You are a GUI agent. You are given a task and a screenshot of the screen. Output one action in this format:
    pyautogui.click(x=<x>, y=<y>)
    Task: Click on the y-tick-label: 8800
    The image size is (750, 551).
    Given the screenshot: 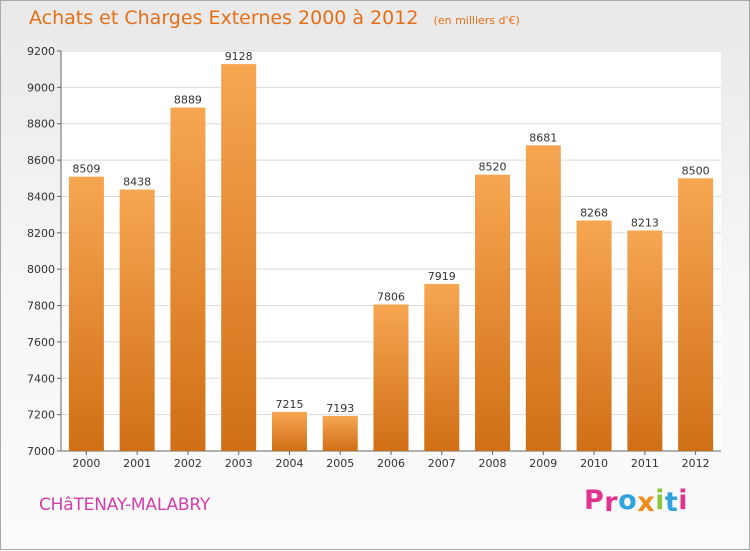 What is the action you would take?
    pyautogui.click(x=41, y=124)
    